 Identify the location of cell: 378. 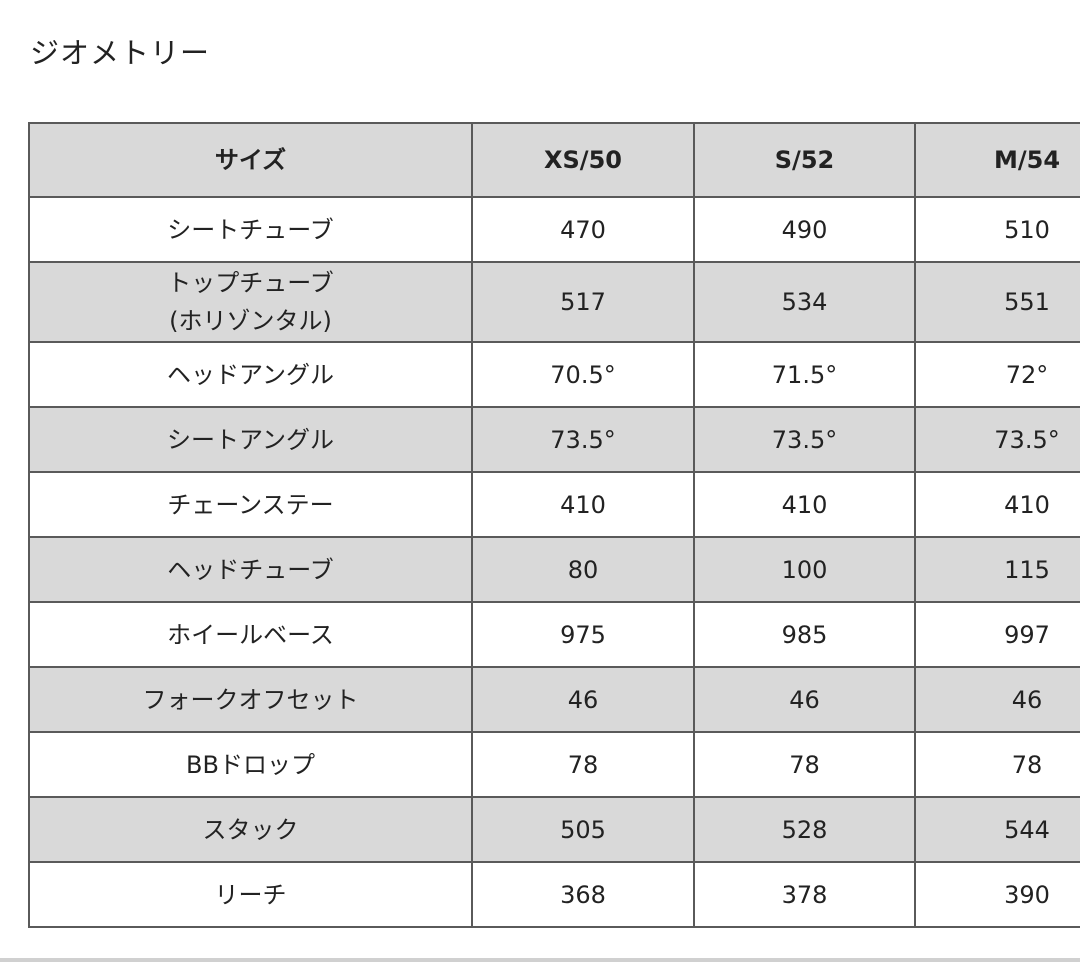
(804, 894).